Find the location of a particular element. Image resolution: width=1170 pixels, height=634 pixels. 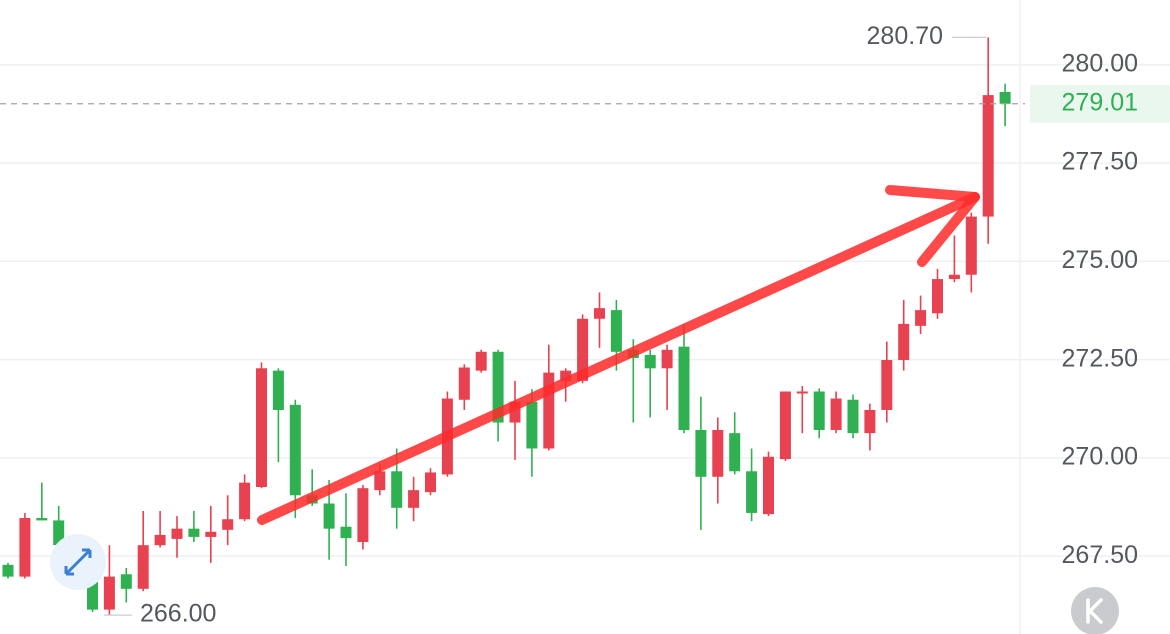

last-price-label: 279.01 is located at coordinates (1100, 102).